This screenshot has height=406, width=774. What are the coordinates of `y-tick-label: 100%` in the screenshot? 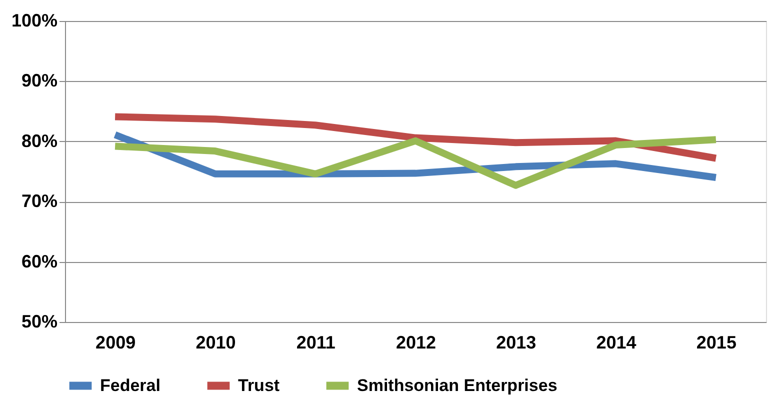 It's located at (34, 20).